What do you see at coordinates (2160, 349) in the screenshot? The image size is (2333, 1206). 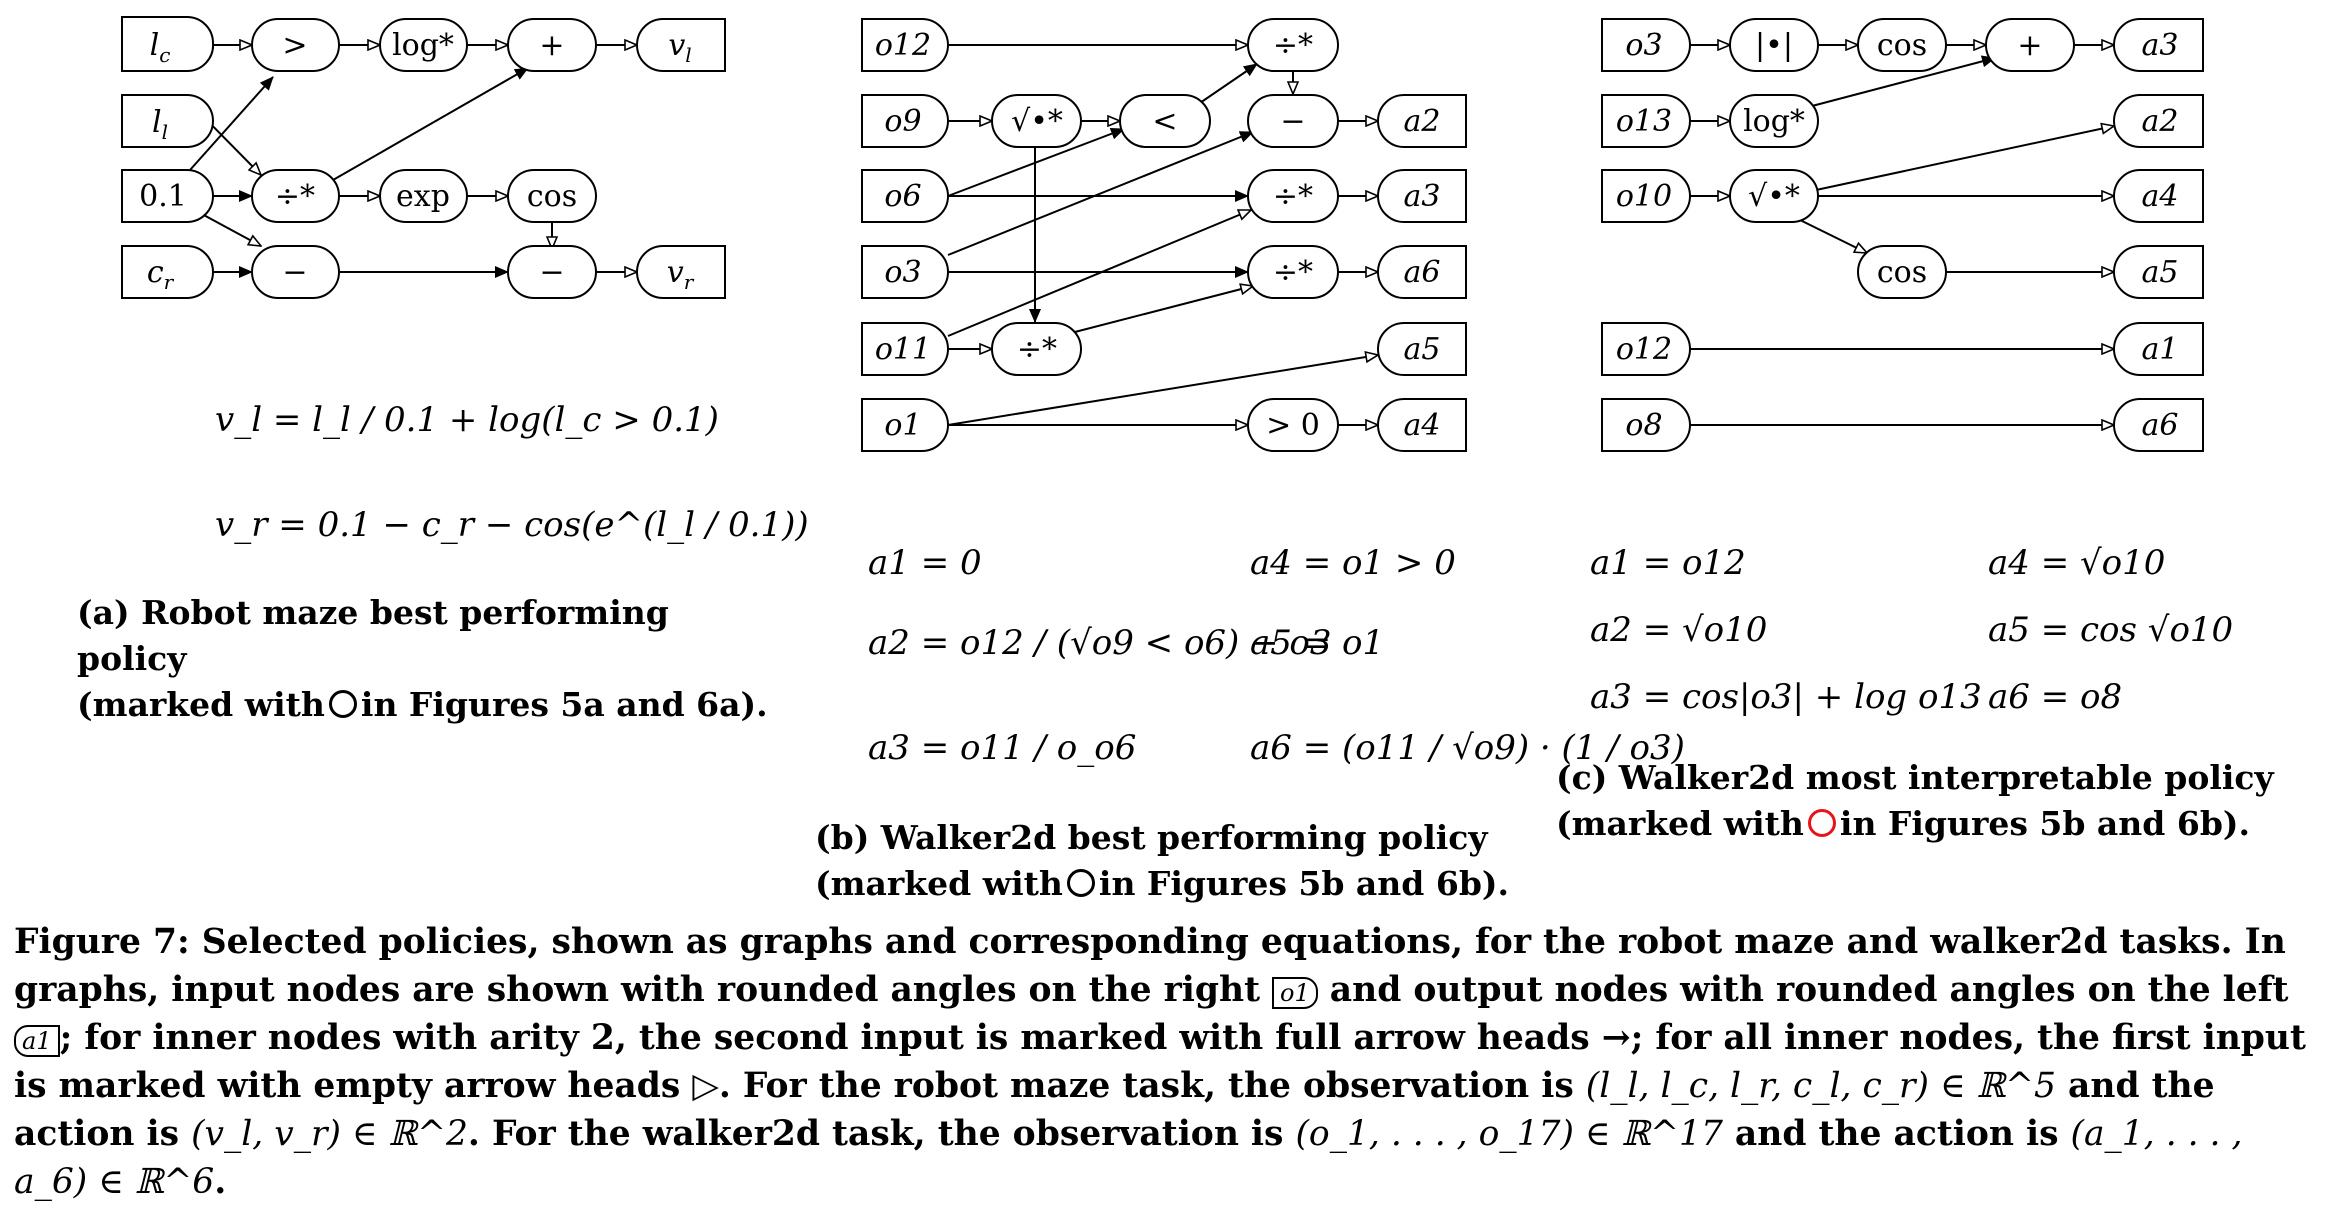 I see `c-a1-label: a1` at bounding box center [2160, 349].